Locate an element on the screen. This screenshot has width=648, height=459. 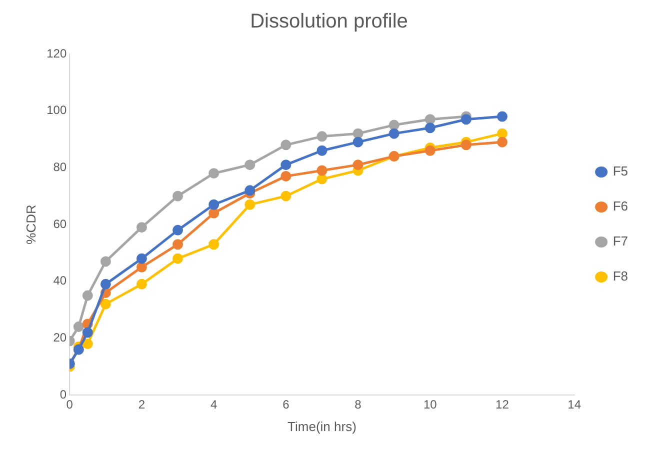
y-tick-label: 80 is located at coordinates (60, 167).